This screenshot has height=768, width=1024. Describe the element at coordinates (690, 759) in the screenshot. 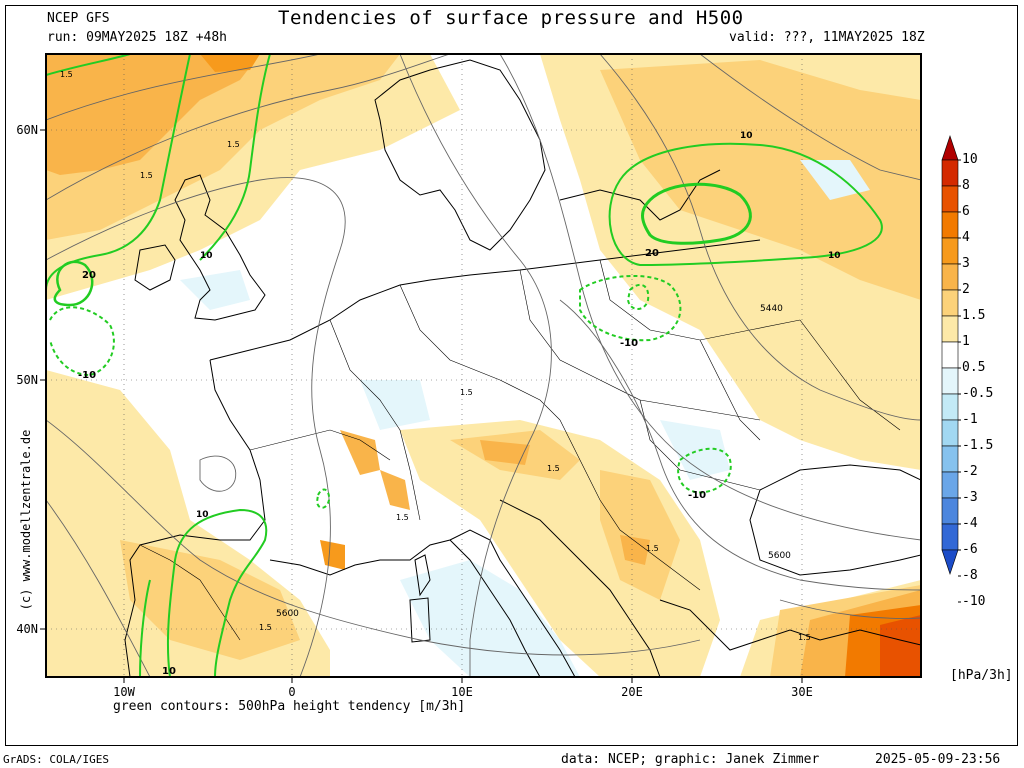

I see `data-credit: data: NCEP; graphic: Janek Zimmer` at that location.